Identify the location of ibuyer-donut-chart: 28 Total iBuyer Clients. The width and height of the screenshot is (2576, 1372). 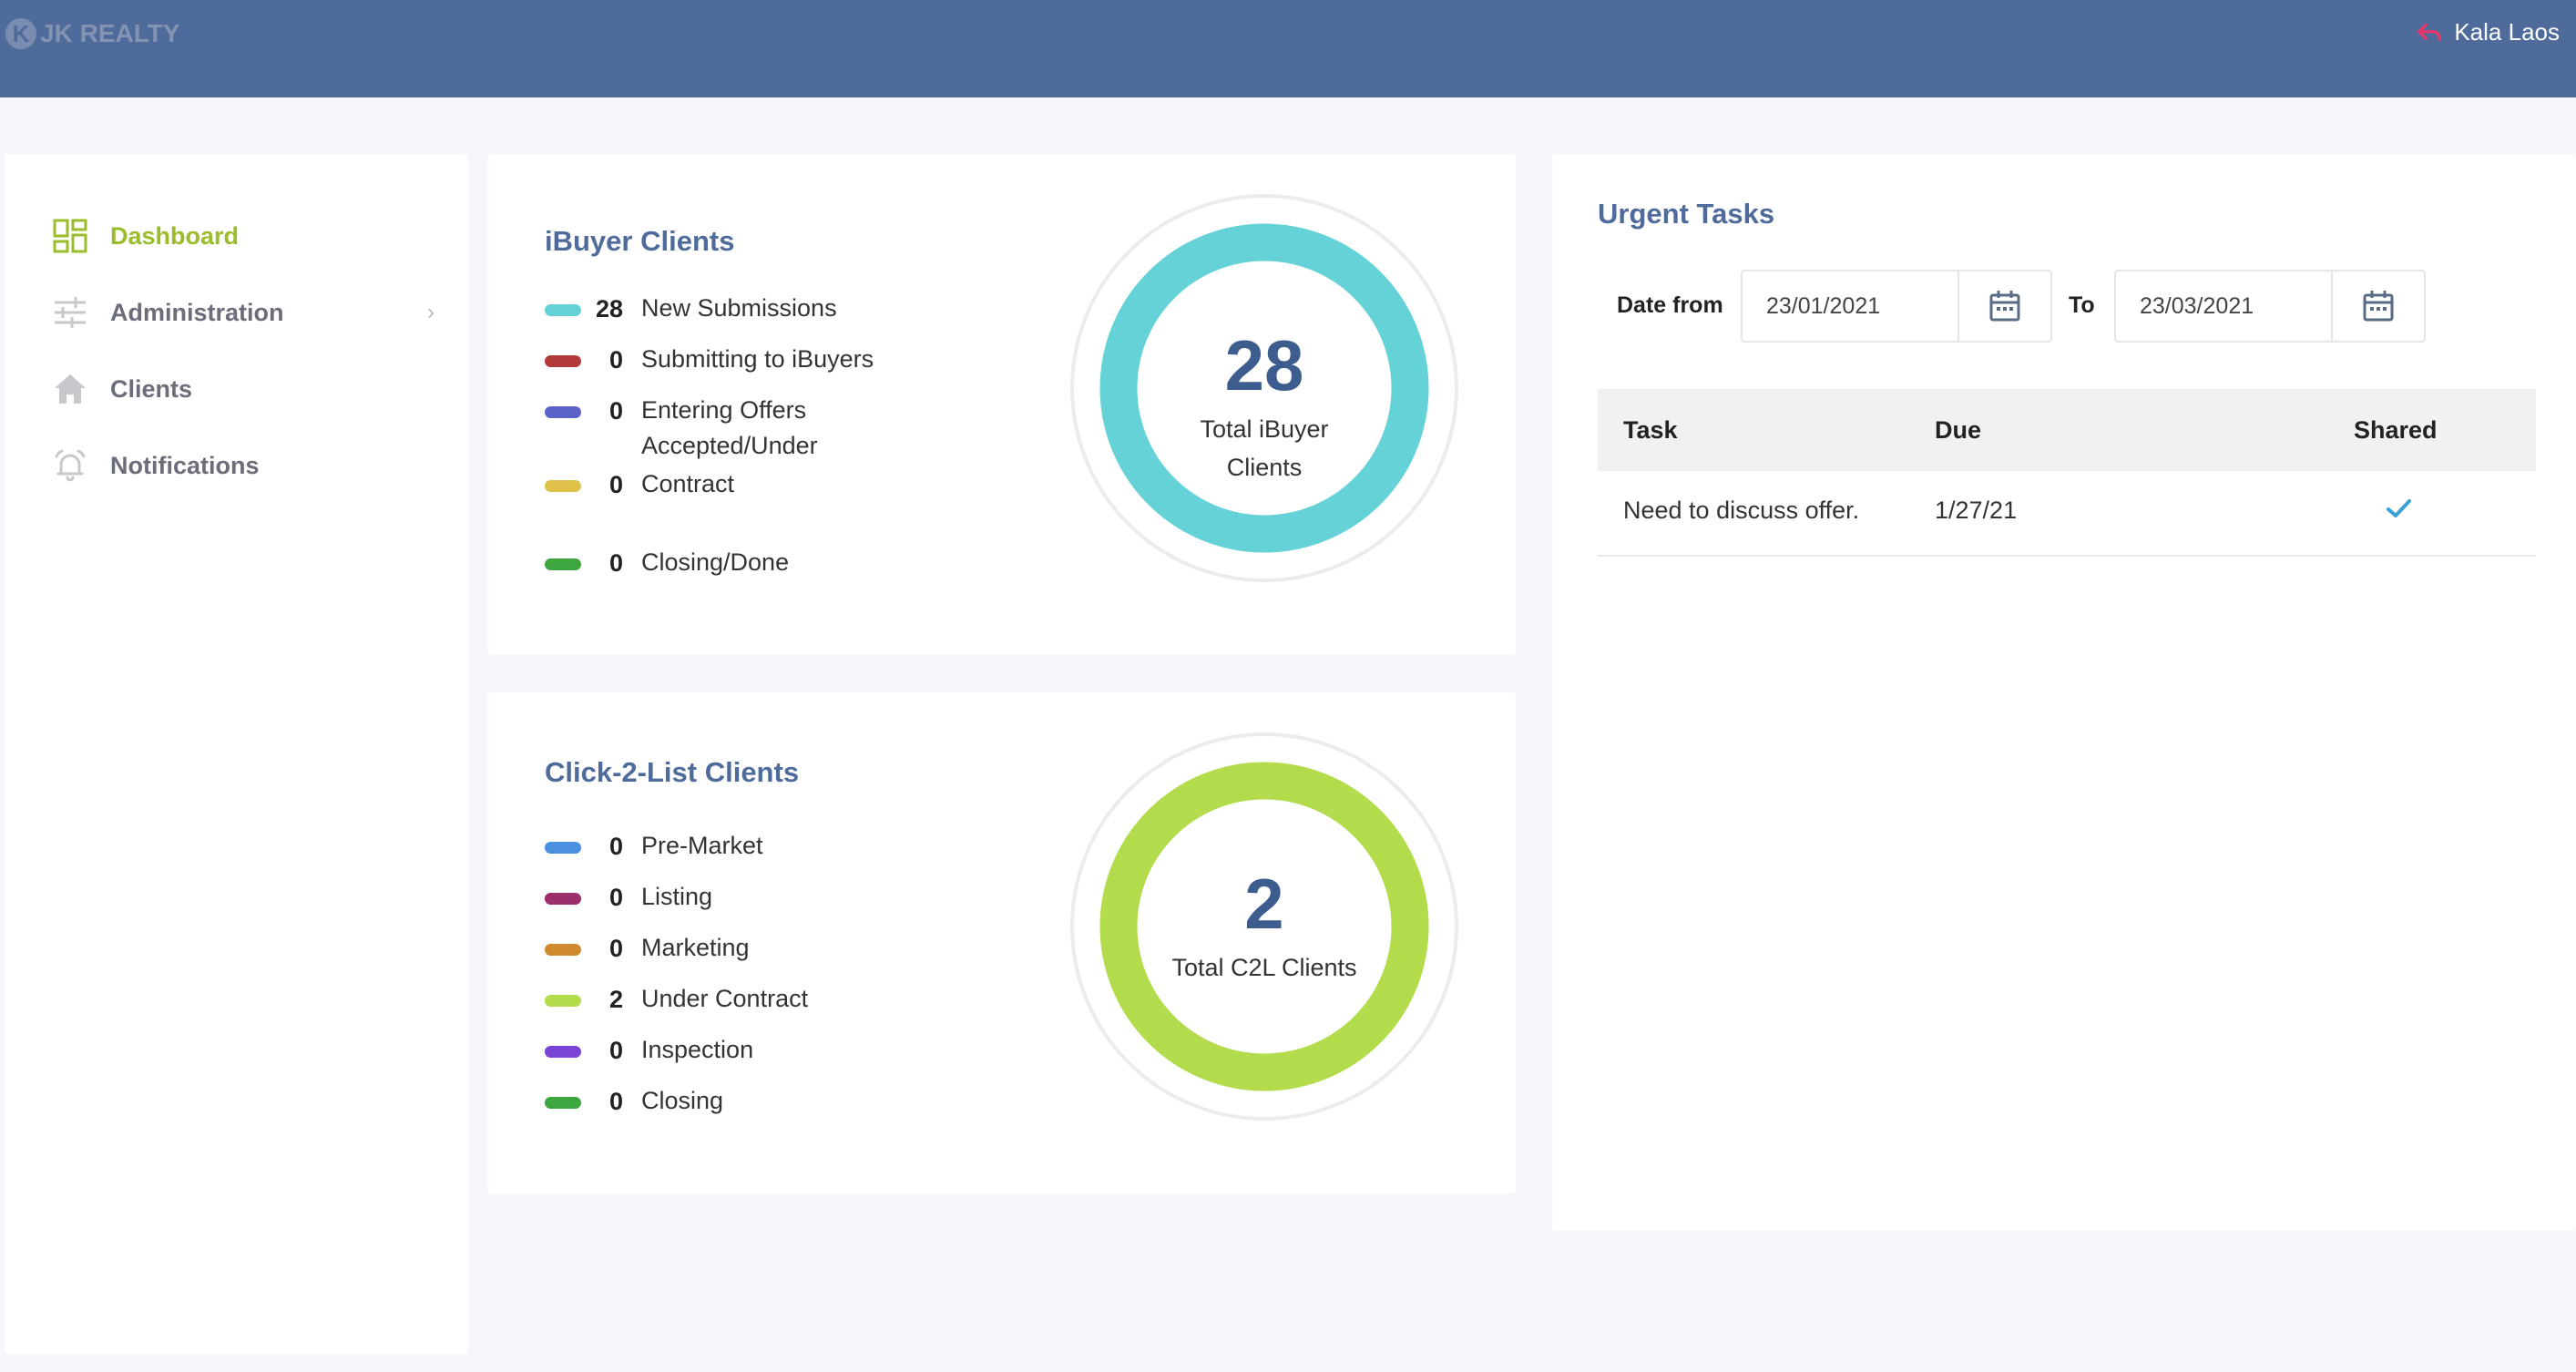
(1264, 388).